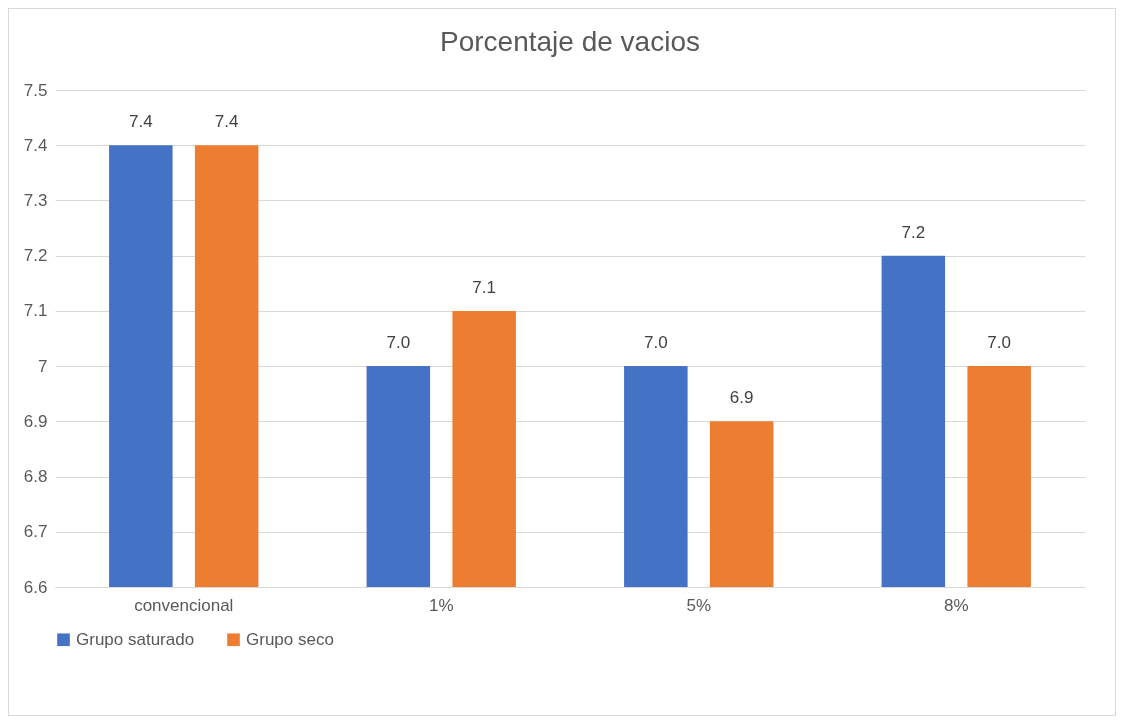  I want to click on y-tick-label: 6.8, so click(35, 477).